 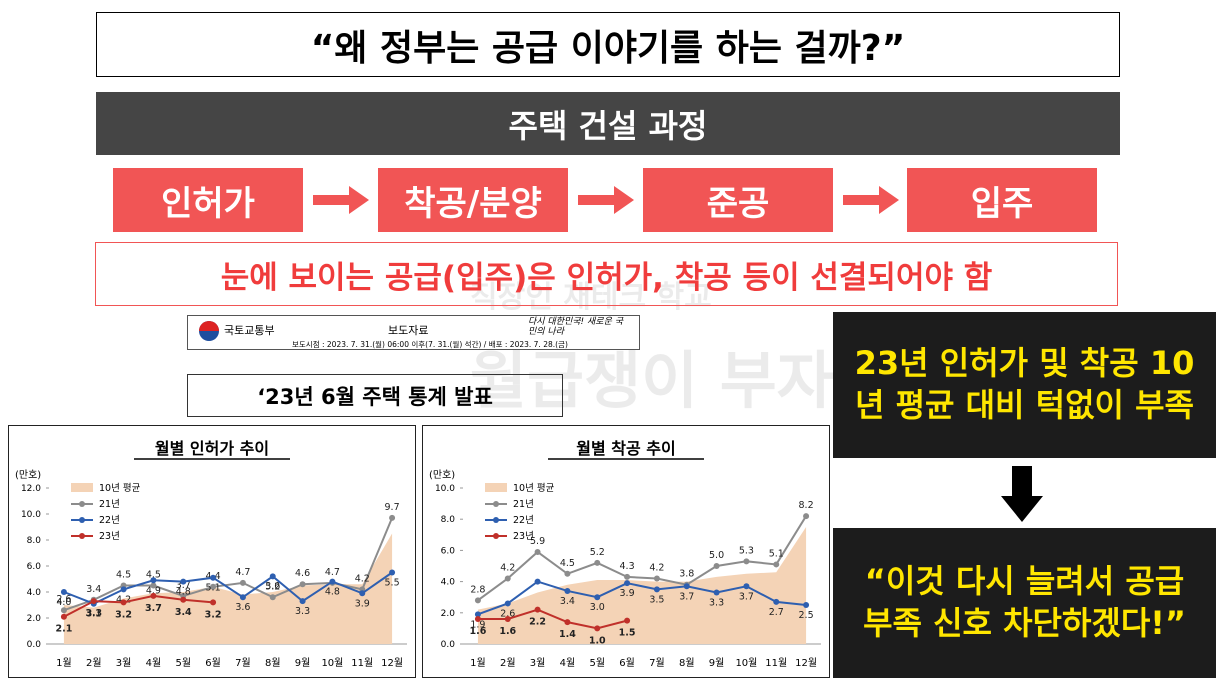 I want to click on value-label: 5.9, so click(x=537, y=541).